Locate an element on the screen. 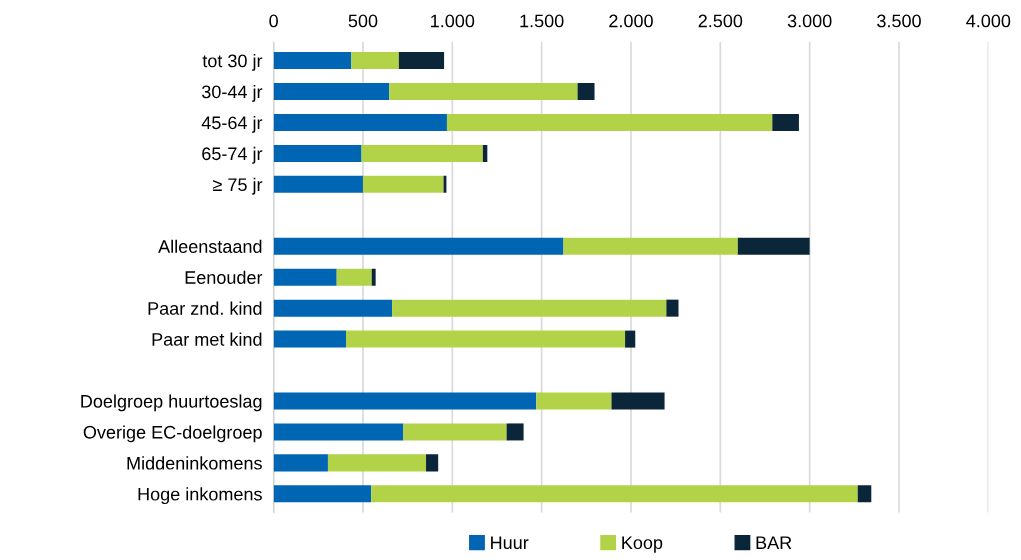  x-tick-label: 2.000 is located at coordinates (631, 21).